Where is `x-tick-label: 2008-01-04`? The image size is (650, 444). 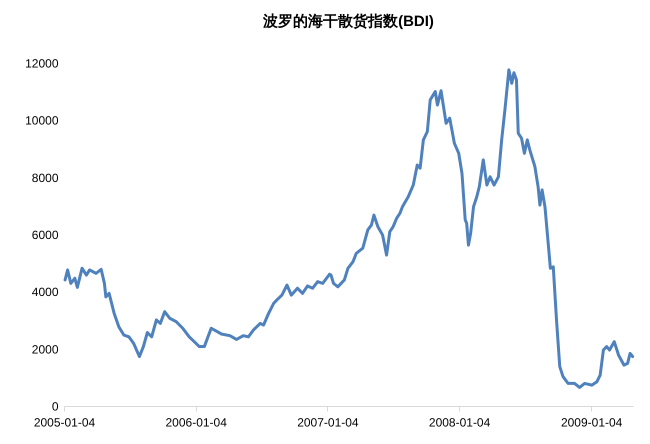 x-tick-label: 2008-01-04 is located at coordinates (459, 423).